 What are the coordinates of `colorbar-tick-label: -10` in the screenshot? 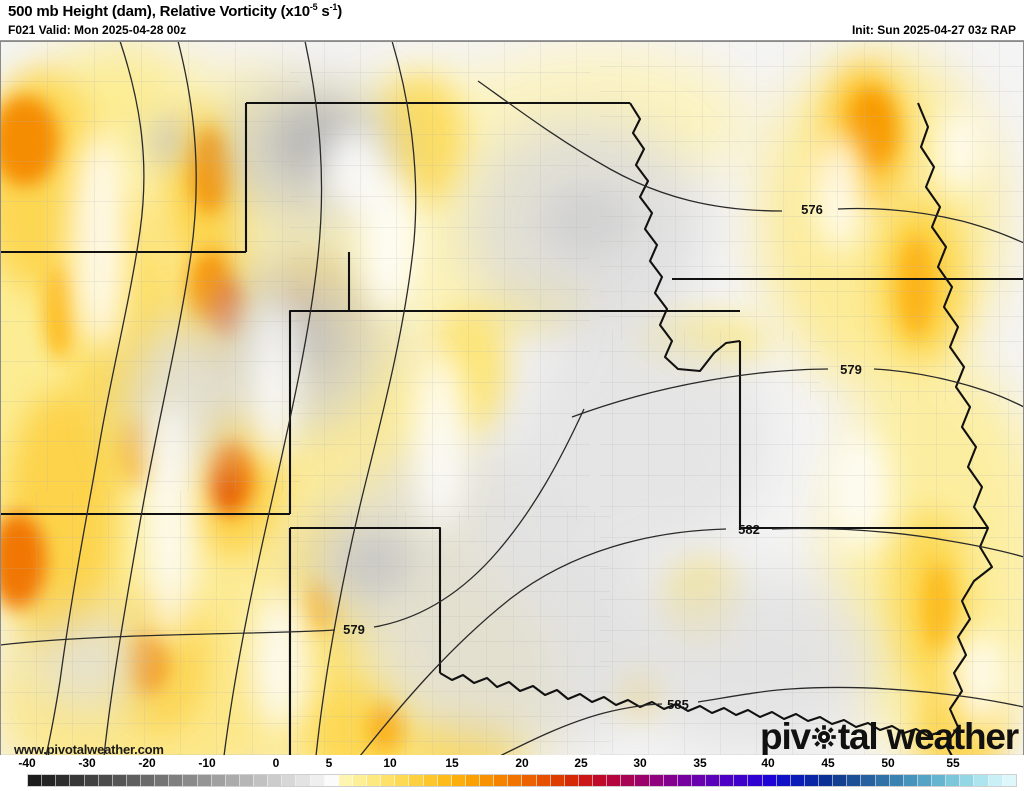 It's located at (207, 763).